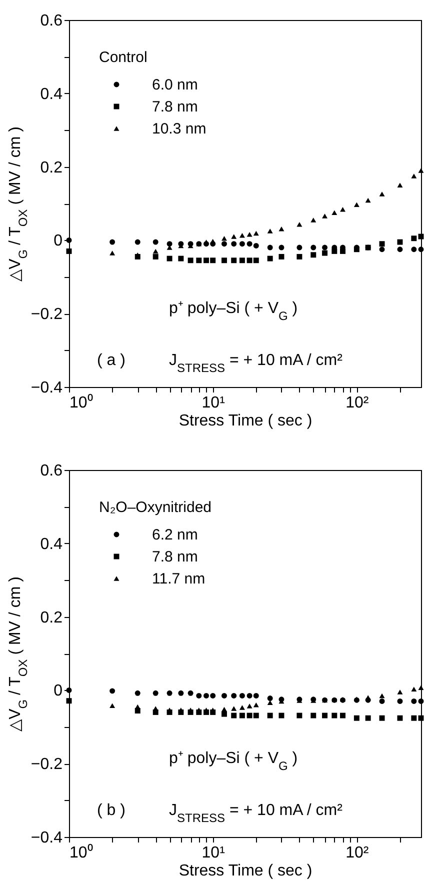 The width and height of the screenshot is (445, 886). What do you see at coordinates (155, 507) in the screenshot?
I see `legend-title: N₂O–Oxynitrided` at bounding box center [155, 507].